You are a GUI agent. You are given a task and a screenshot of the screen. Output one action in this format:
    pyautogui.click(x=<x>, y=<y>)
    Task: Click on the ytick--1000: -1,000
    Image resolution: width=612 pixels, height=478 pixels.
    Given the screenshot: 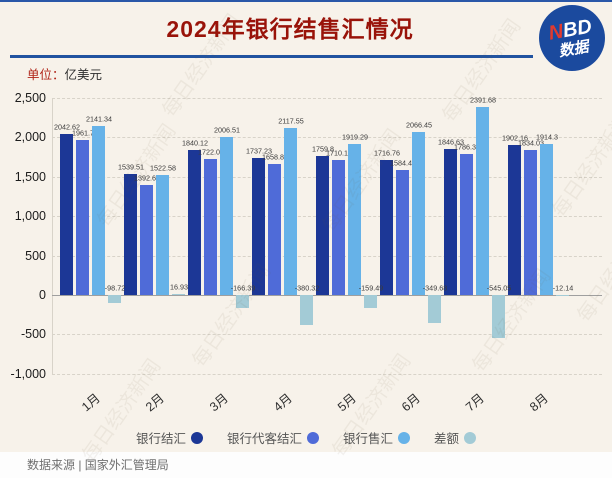 What is the action you would take?
    pyautogui.click(x=28, y=373)
    